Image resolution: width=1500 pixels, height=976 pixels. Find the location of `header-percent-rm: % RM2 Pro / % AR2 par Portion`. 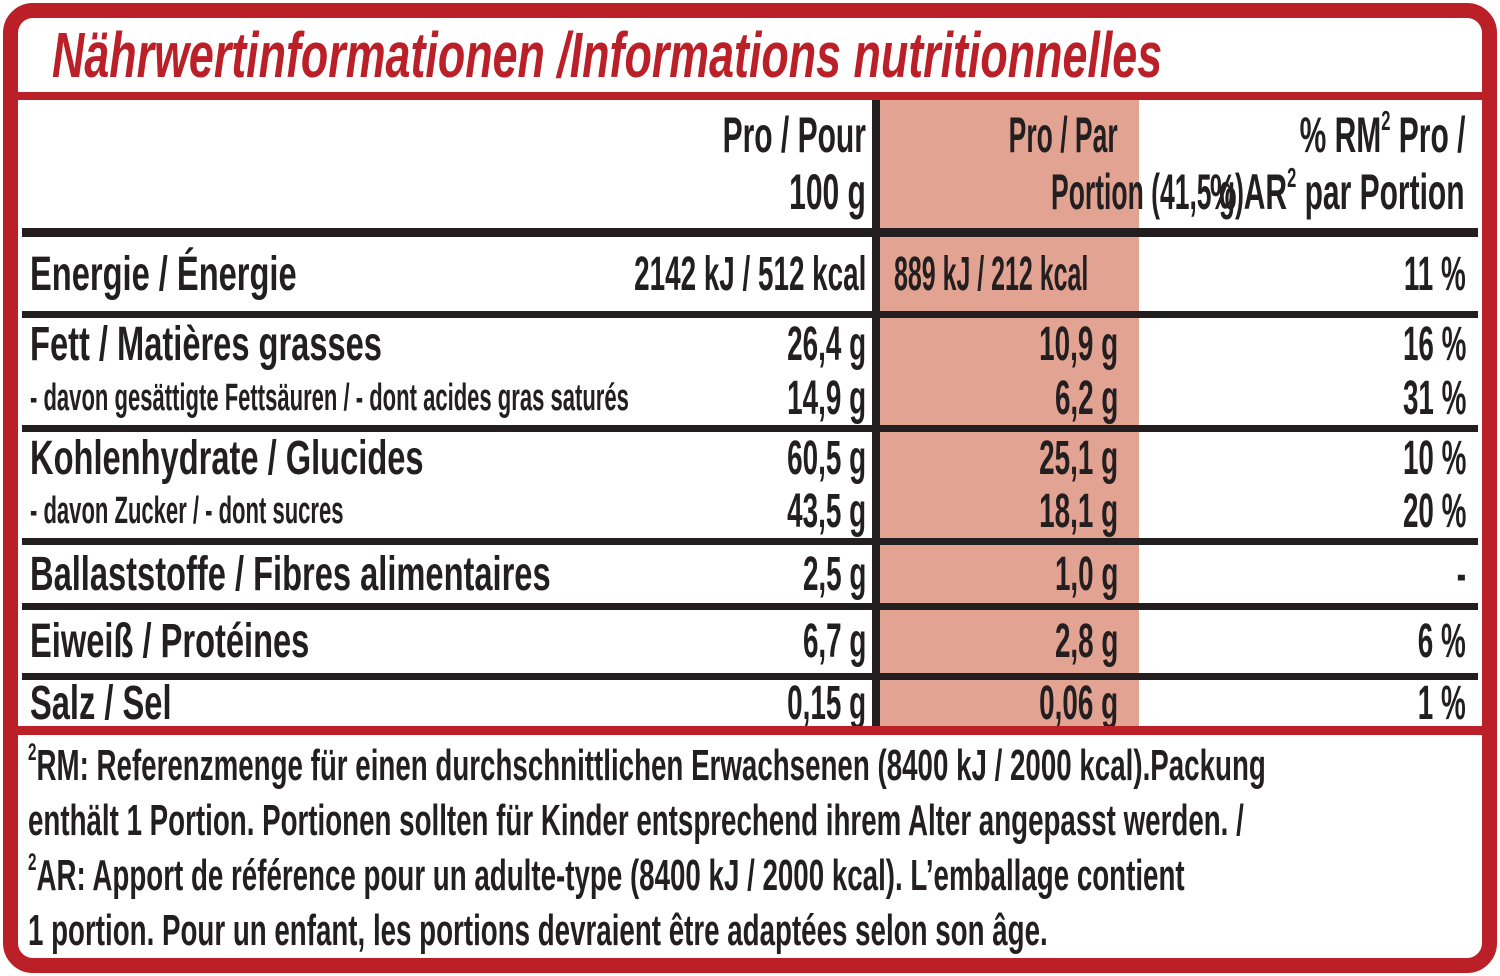

header-percent-rm: % RM2 Pro / % AR2 par Portion is located at coordinates (1337, 162).